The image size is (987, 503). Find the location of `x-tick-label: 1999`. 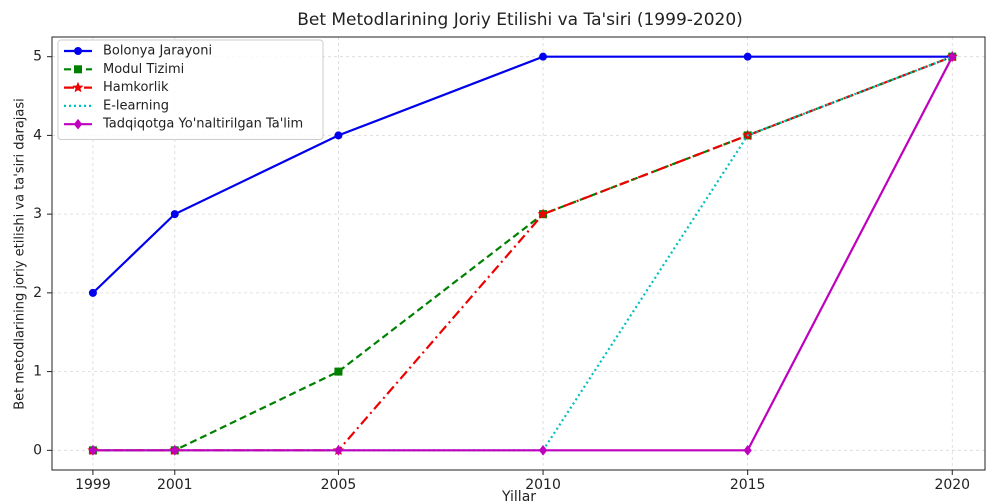

x-tick-label: 1999 is located at coordinates (93, 485).